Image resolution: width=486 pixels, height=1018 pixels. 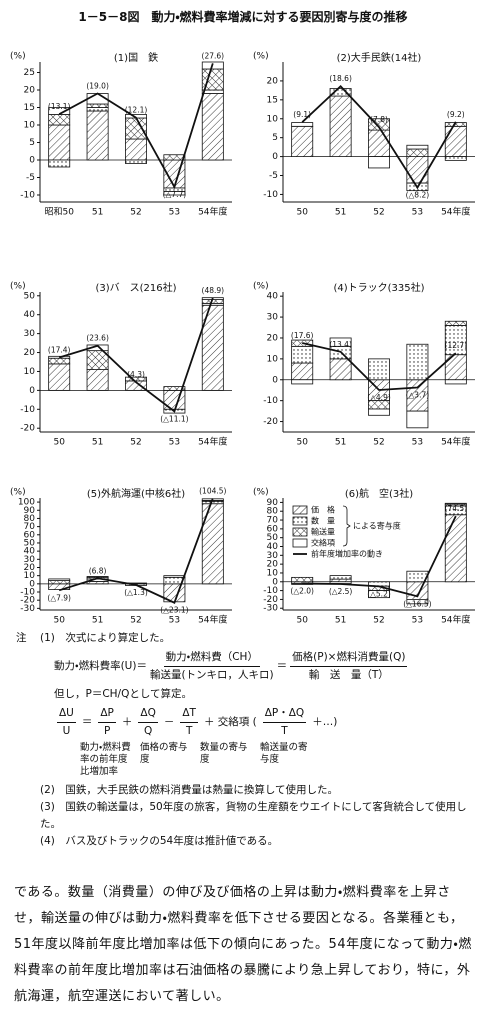 What do you see at coordinates (379, 493) in the screenshot?
I see `chart-title: (6)航 空(3社)` at bounding box center [379, 493].